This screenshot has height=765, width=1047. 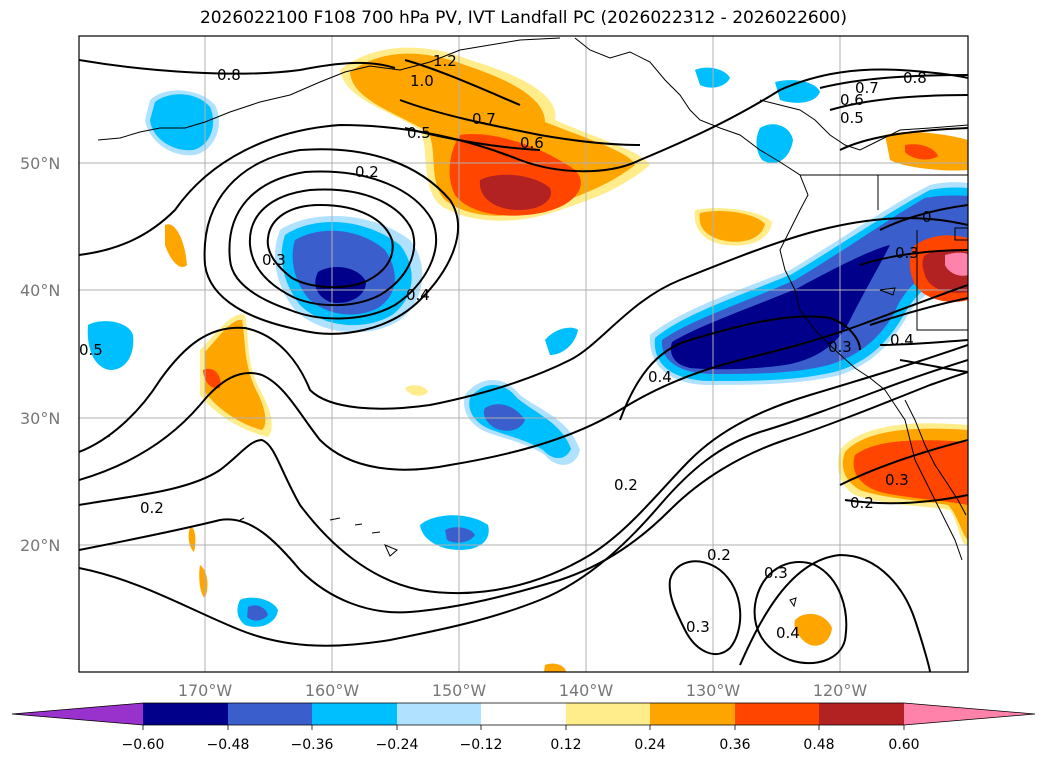 What do you see at coordinates (332, 690) in the screenshot?
I see `lon-label-160w: 160°W` at bounding box center [332, 690].